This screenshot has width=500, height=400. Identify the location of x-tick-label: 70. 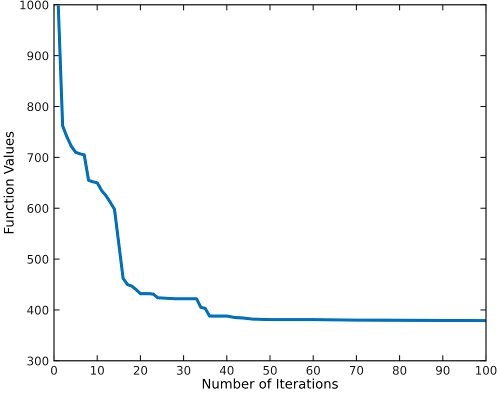
(357, 370).